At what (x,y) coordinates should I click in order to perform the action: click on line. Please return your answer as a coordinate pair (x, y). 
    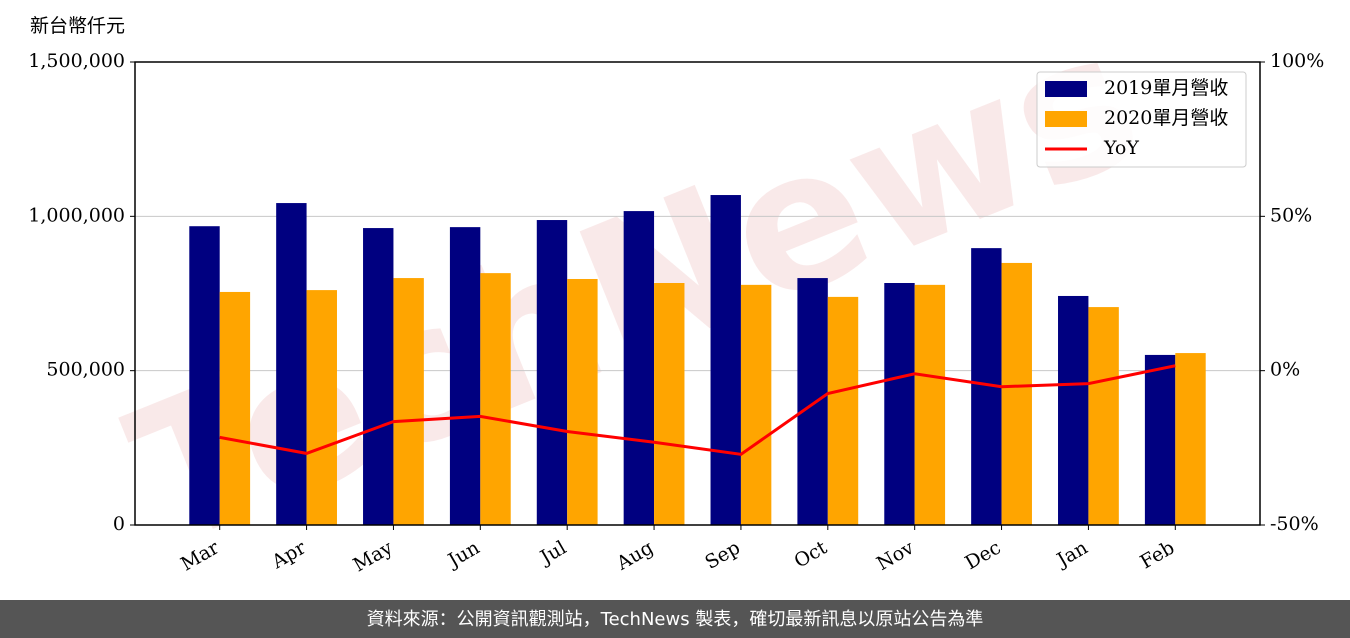
    Looking at the image, I should click on (697, 410).